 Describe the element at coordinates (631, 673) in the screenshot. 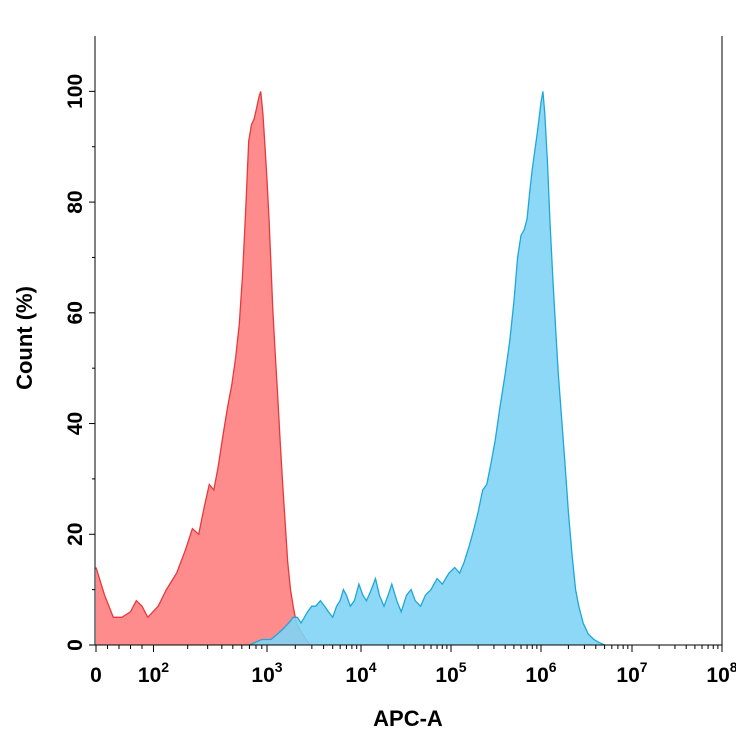

I see `x-tick-label-107: 10⁷` at that location.